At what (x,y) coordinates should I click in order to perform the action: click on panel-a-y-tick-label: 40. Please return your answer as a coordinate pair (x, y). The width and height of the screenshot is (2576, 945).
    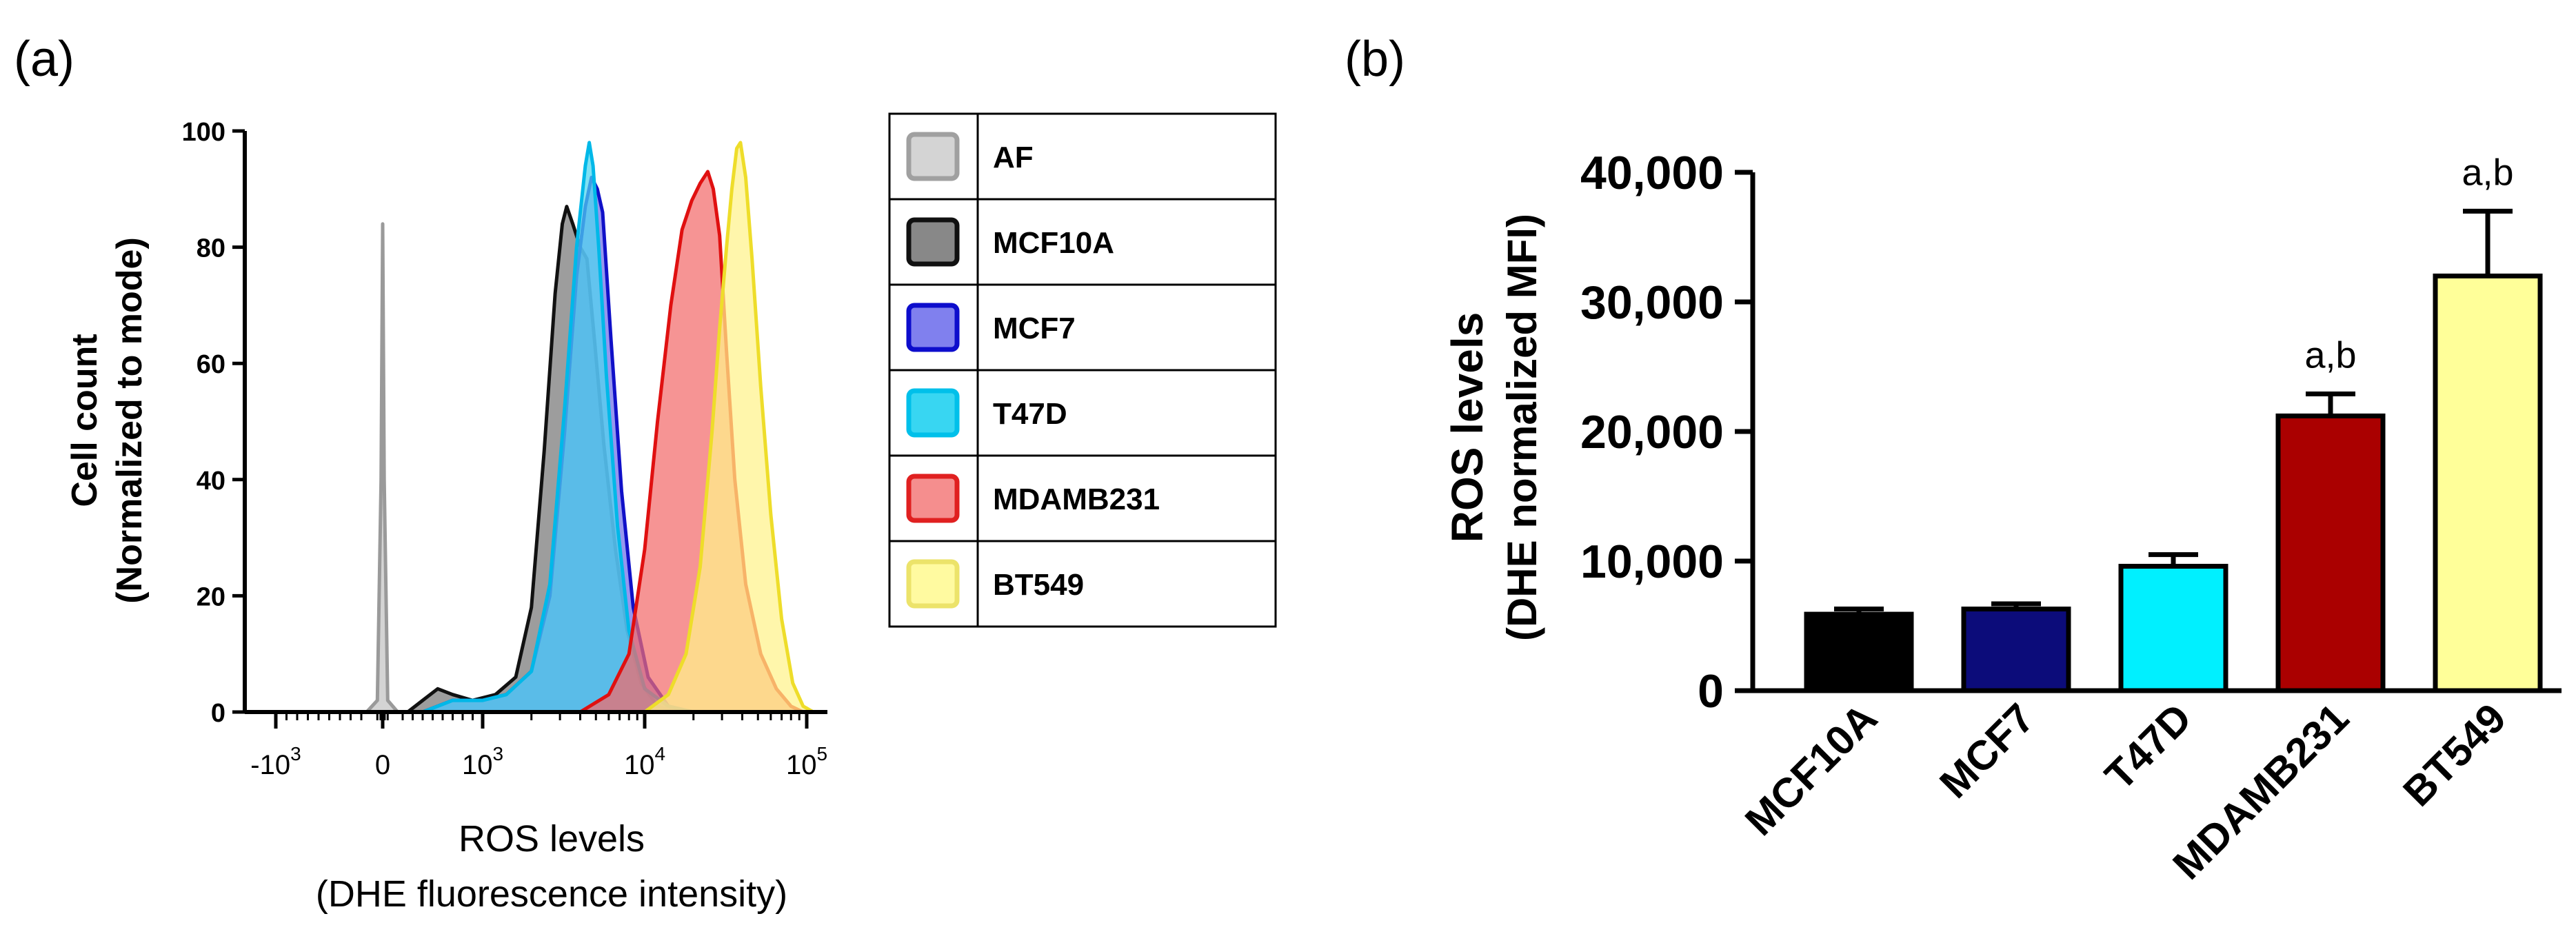
    Looking at the image, I should click on (211, 481).